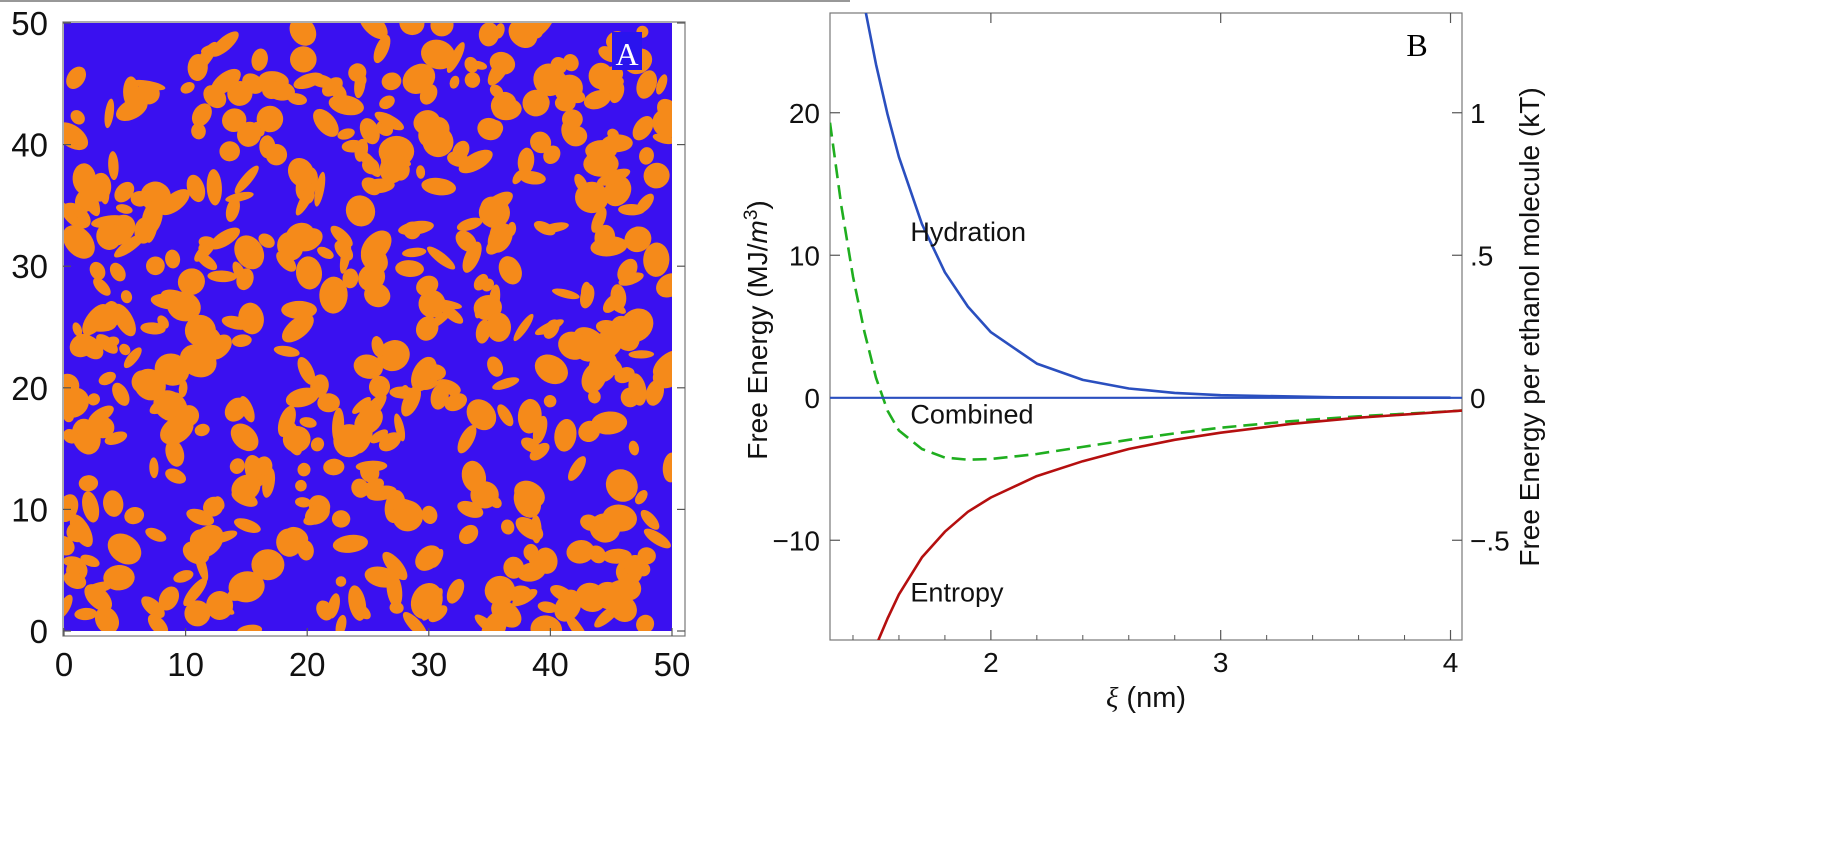  I want to click on panel-b-series-labels: Hydration Combined Entropy, so click(971, 412).